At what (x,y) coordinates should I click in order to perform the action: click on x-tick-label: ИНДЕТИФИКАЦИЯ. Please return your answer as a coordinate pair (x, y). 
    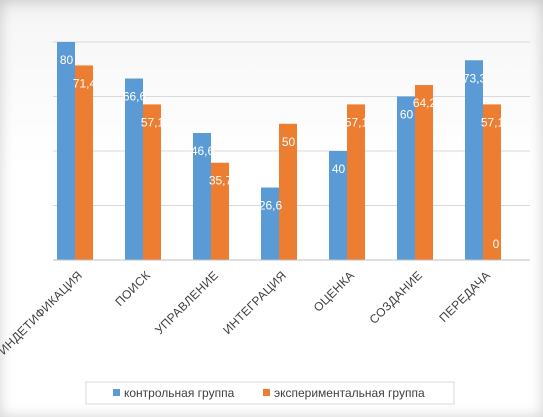
    Looking at the image, I should click on (42, 312).